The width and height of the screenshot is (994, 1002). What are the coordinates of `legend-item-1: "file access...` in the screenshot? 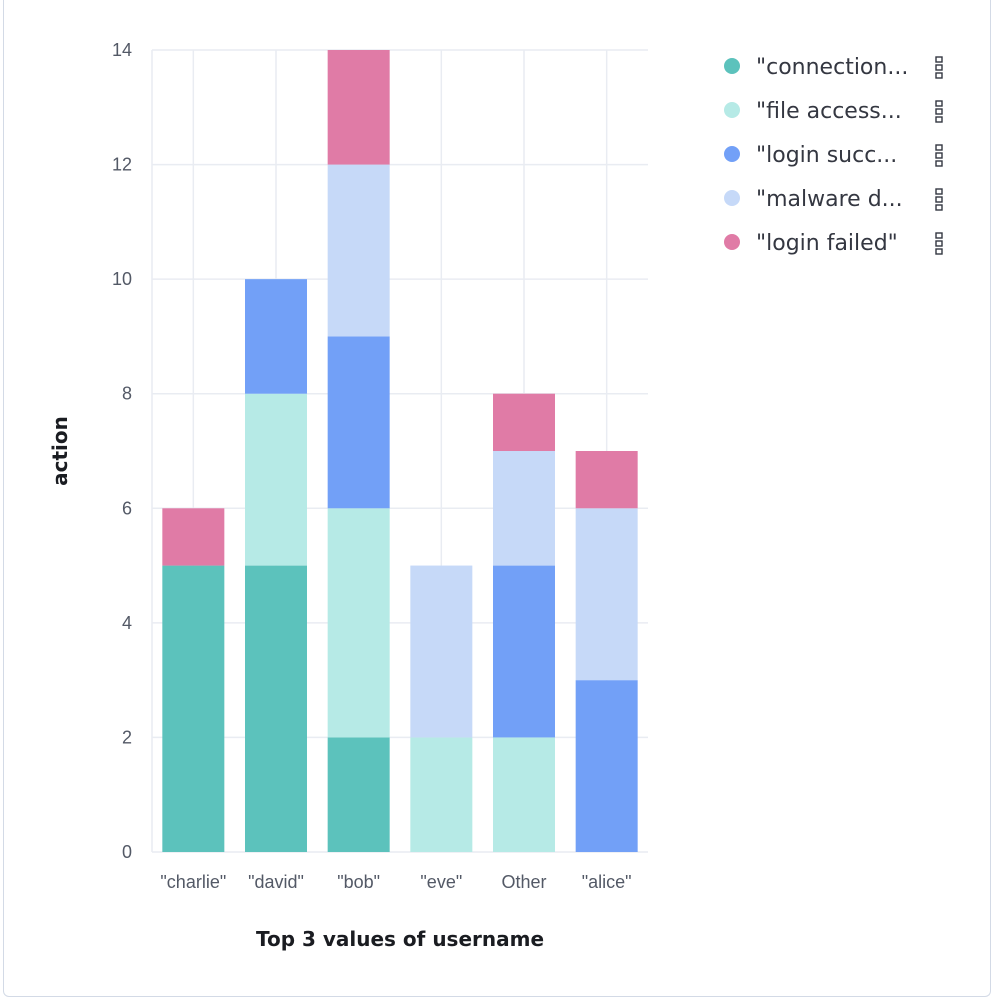 It's located at (833, 111).